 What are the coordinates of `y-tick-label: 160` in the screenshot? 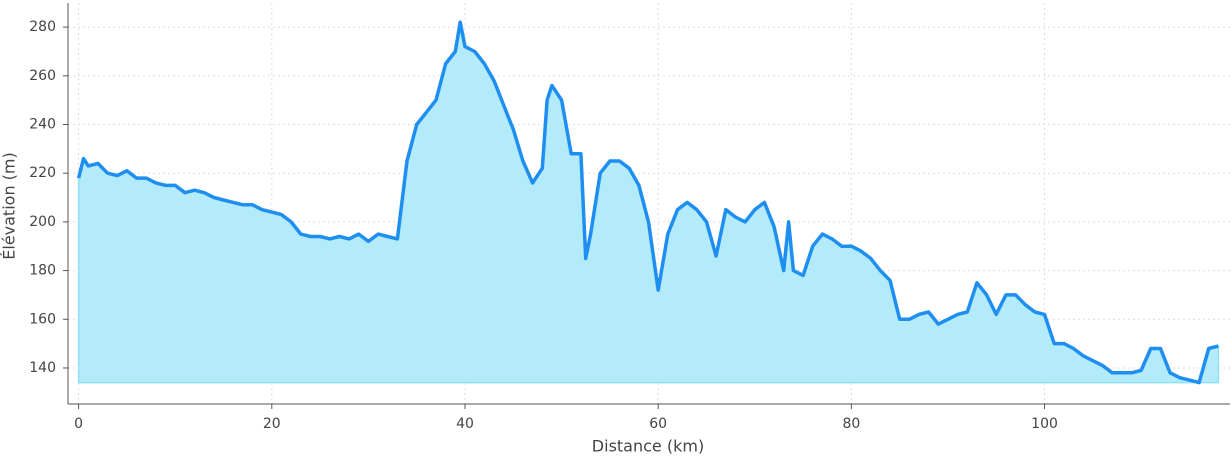 It's located at (42, 319).